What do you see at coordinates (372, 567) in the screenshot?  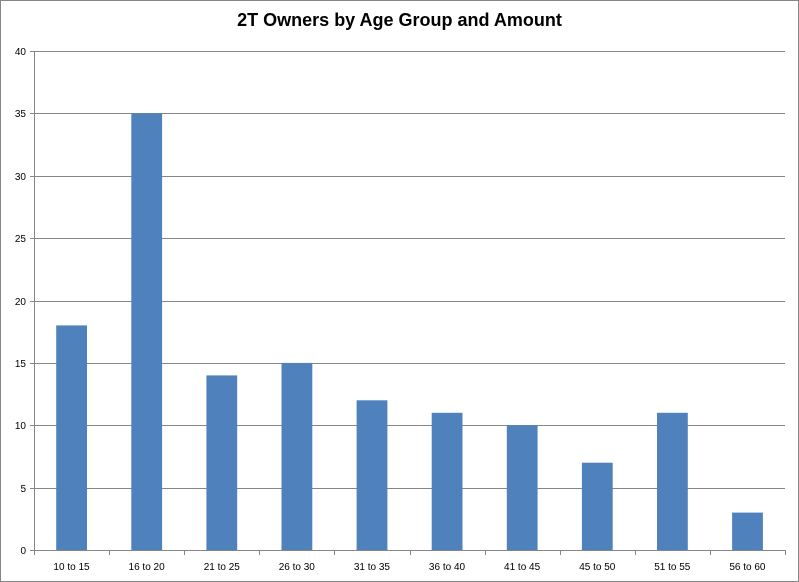 I see `x-tick-label: 31 to 35` at bounding box center [372, 567].